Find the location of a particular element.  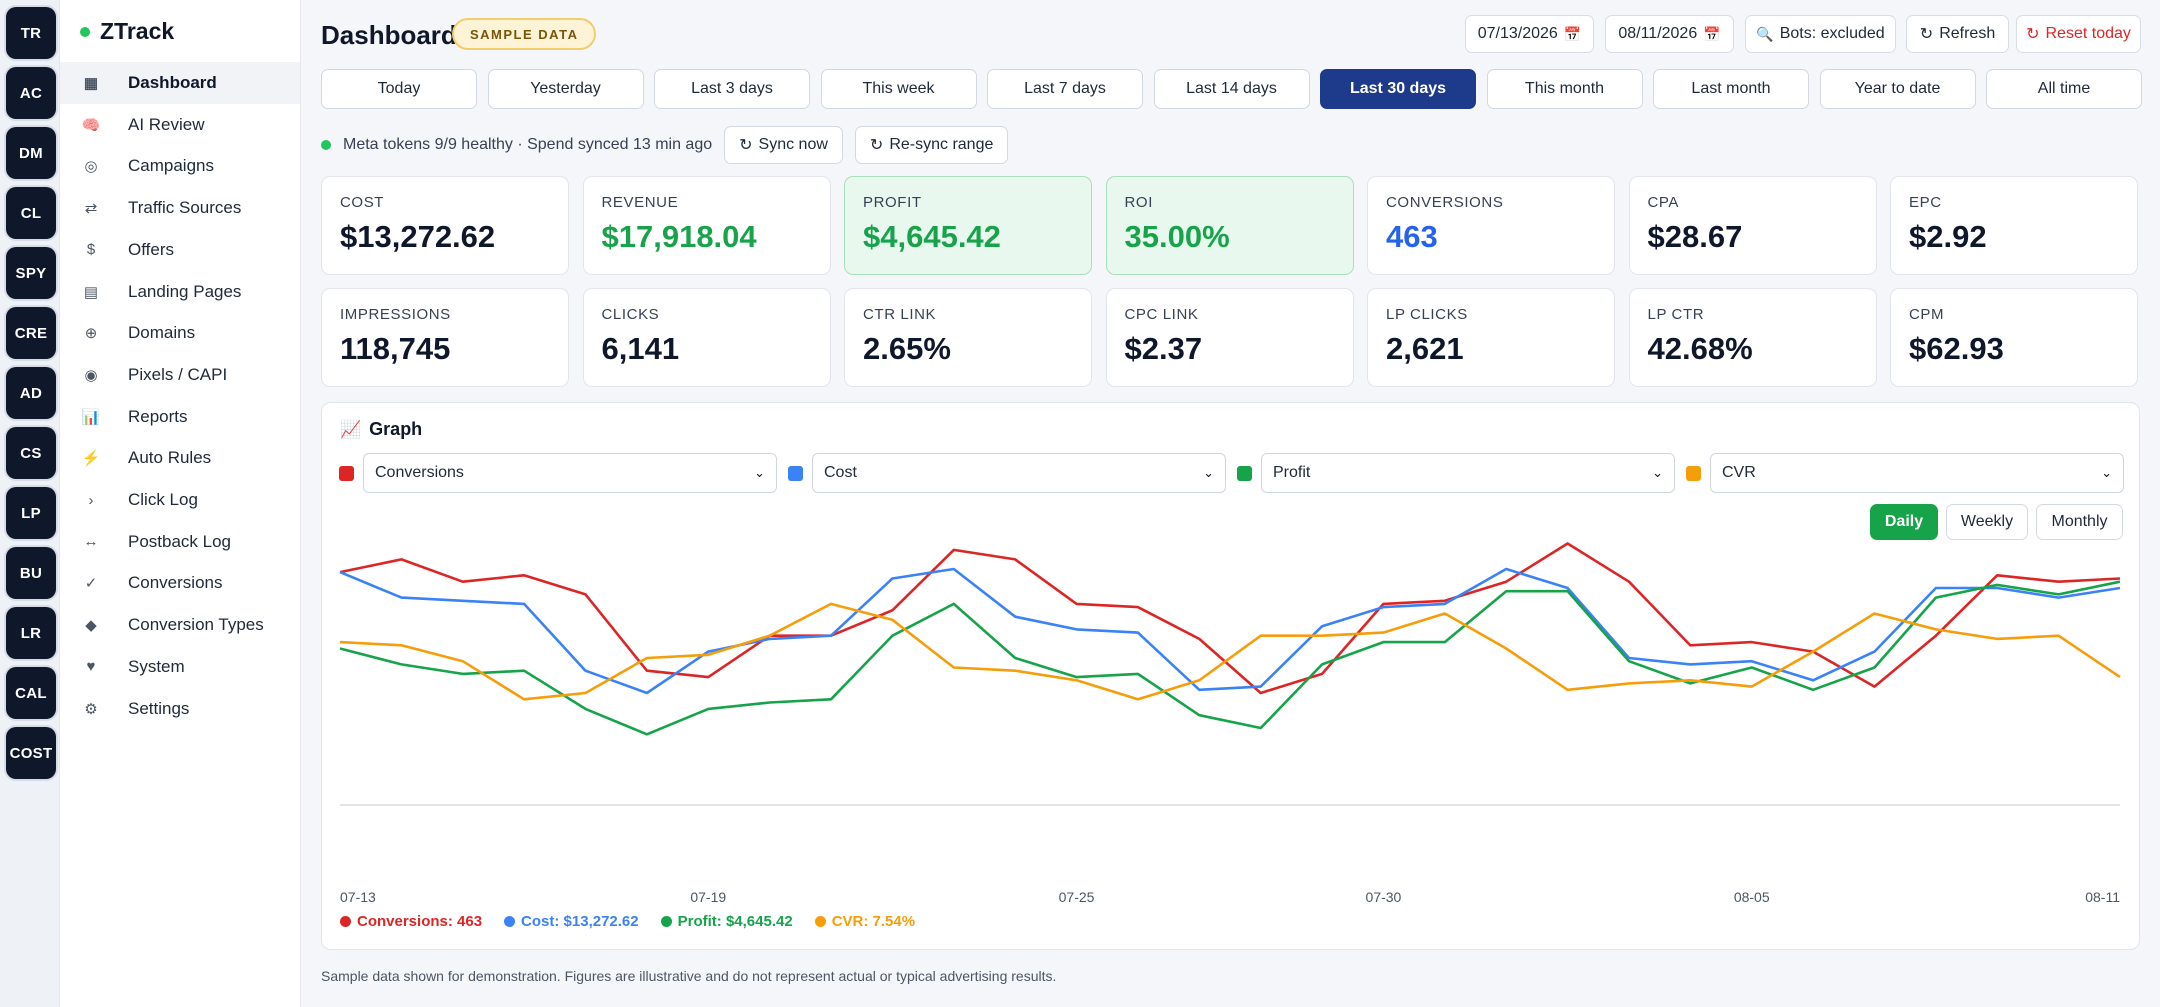

brain-icon: 🧠 is located at coordinates (91, 125).